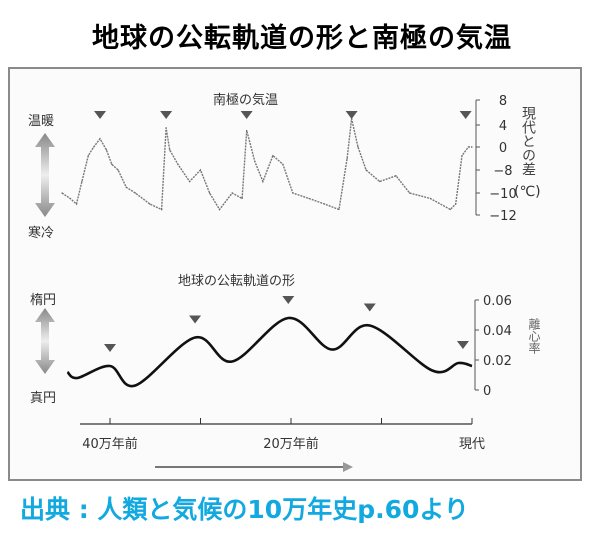  What do you see at coordinates (534, 336) in the screenshot?
I see `bottom-ylabel: 離心率` at bounding box center [534, 336].